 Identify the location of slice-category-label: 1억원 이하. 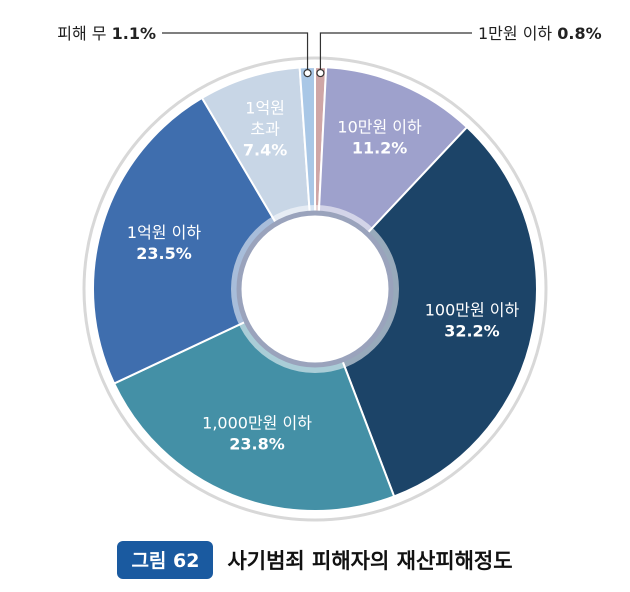
(164, 232).